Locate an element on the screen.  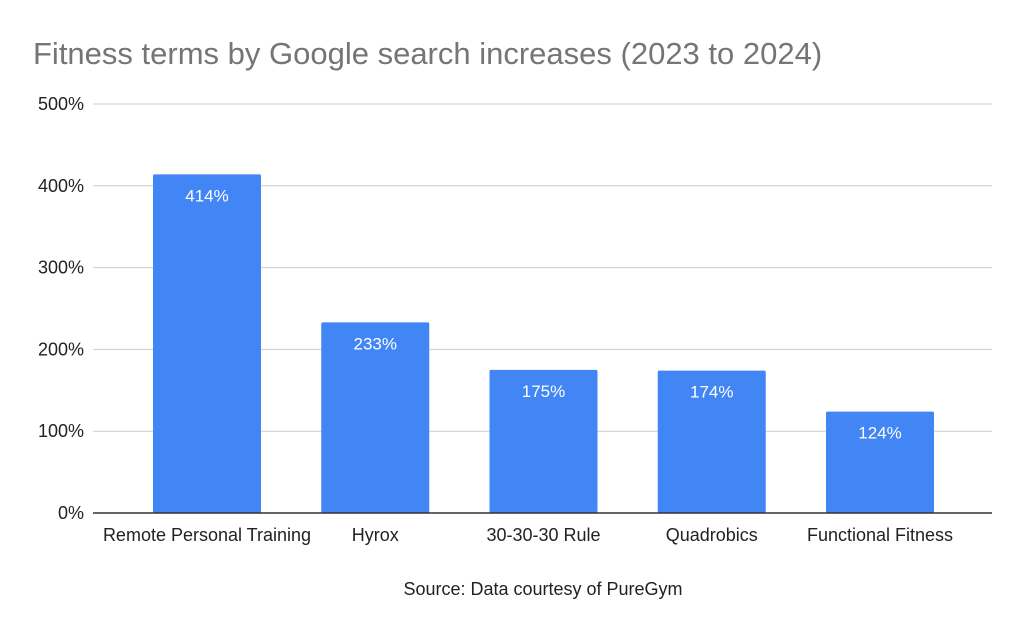
data-label: 124% is located at coordinates (879, 433).